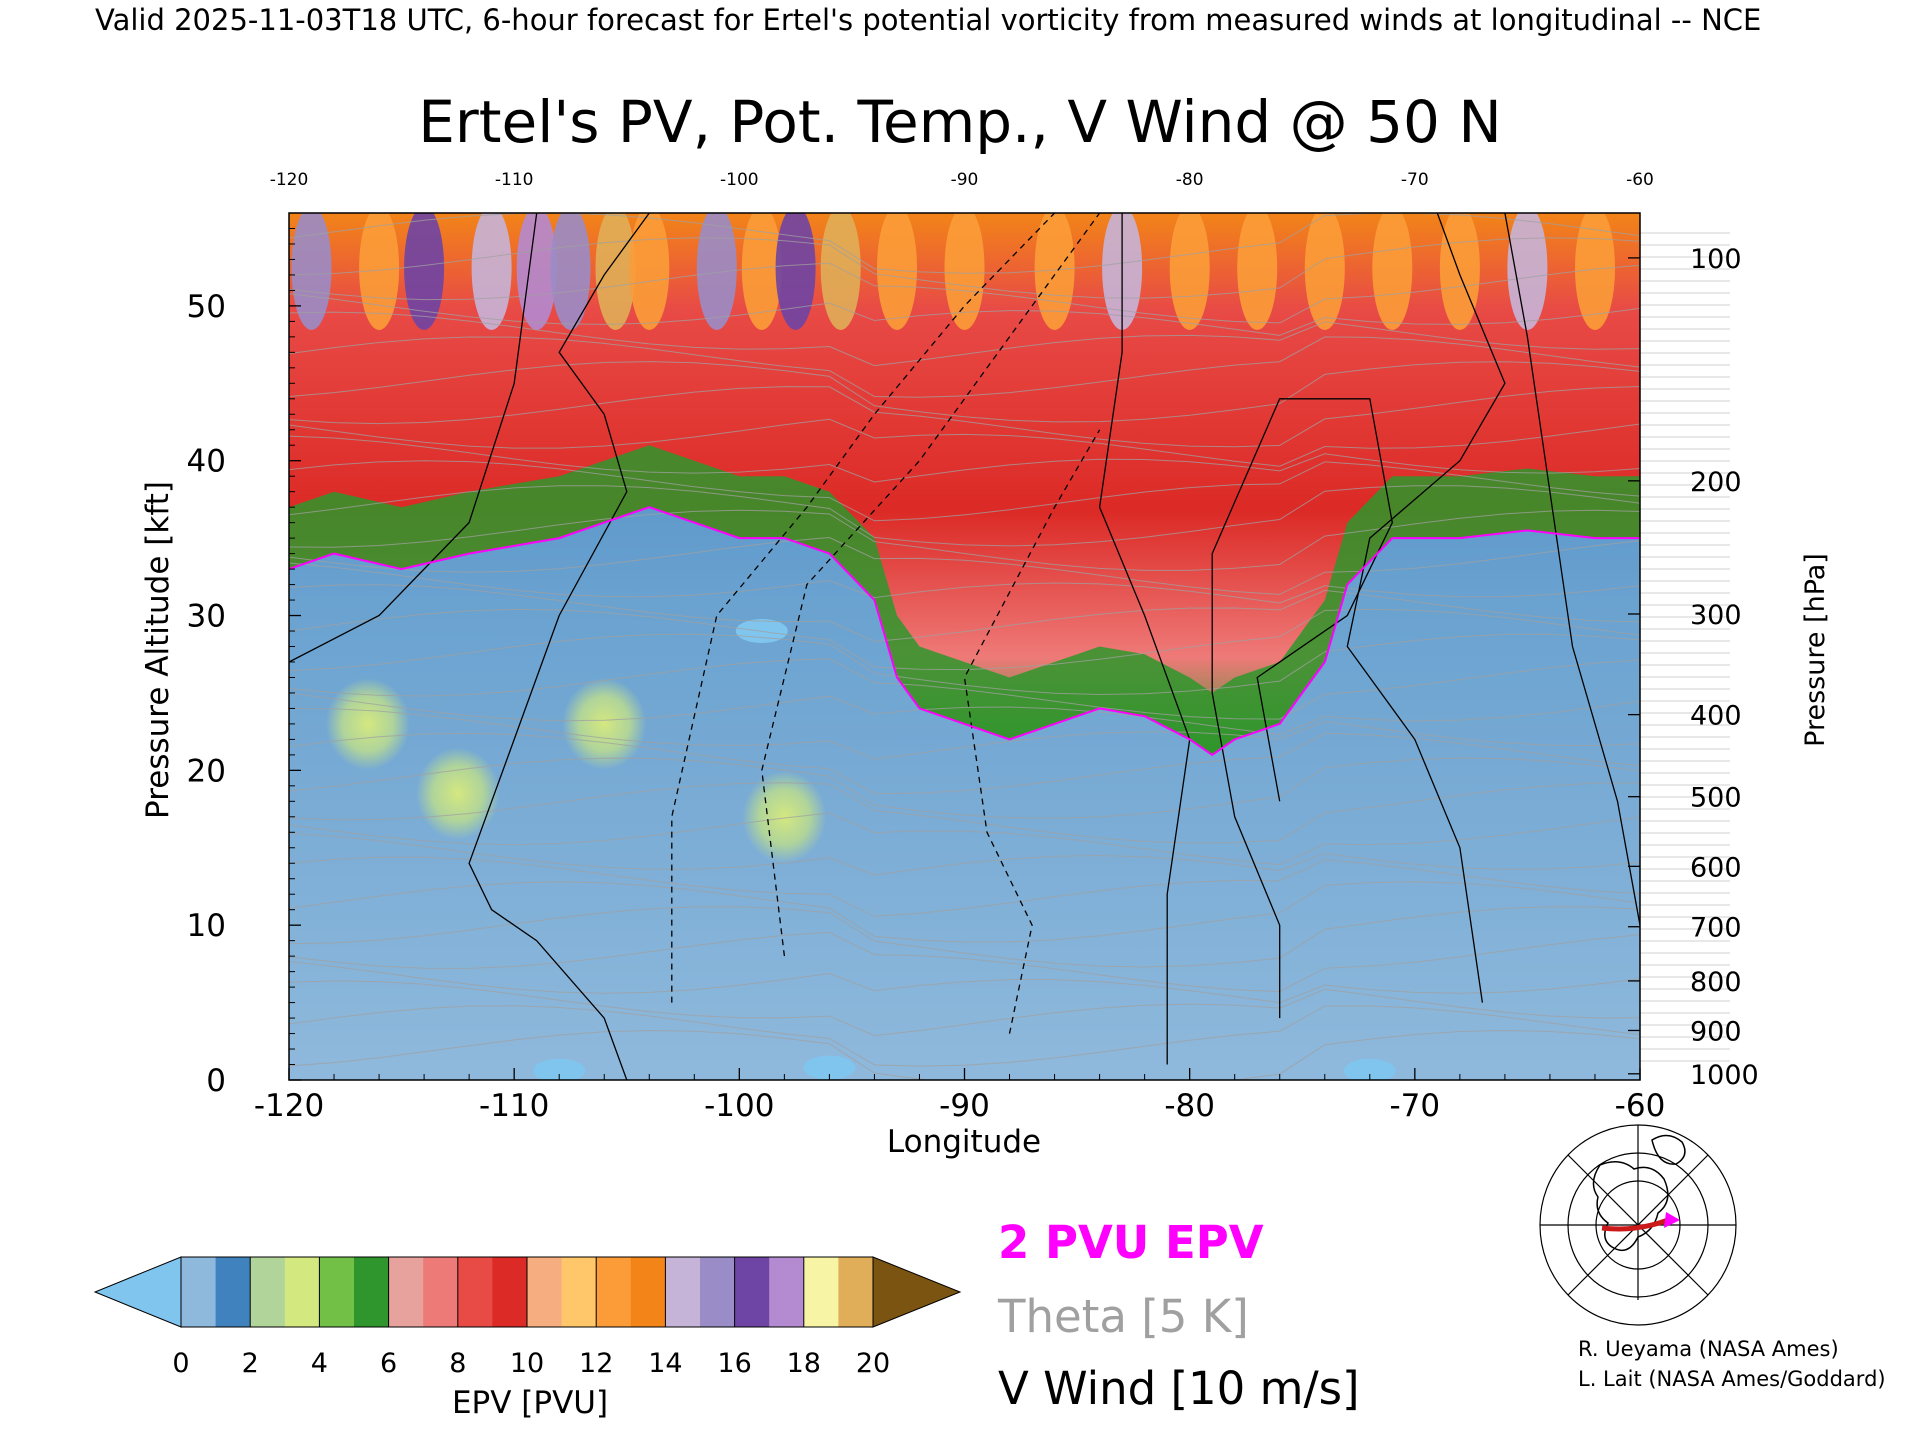 This screenshot has height=1440, width=1920. What do you see at coordinates (804, 1363) in the screenshot?
I see `colorbar-tick-label: 18` at bounding box center [804, 1363].